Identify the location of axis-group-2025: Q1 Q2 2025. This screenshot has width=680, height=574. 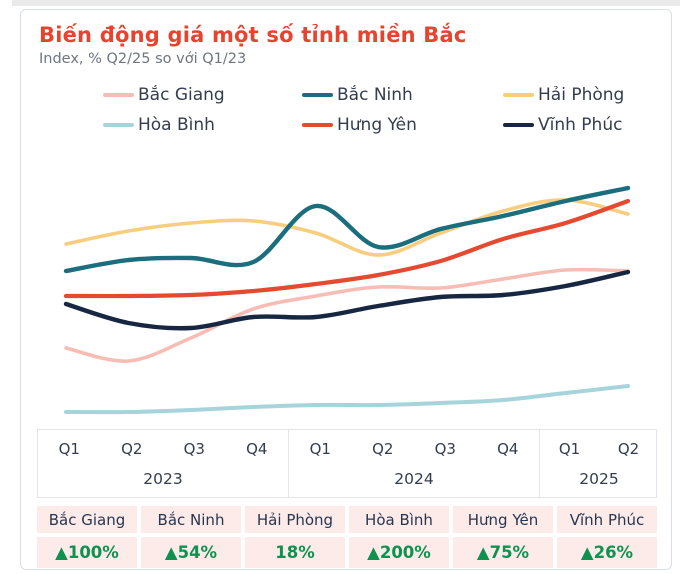
(598, 463).